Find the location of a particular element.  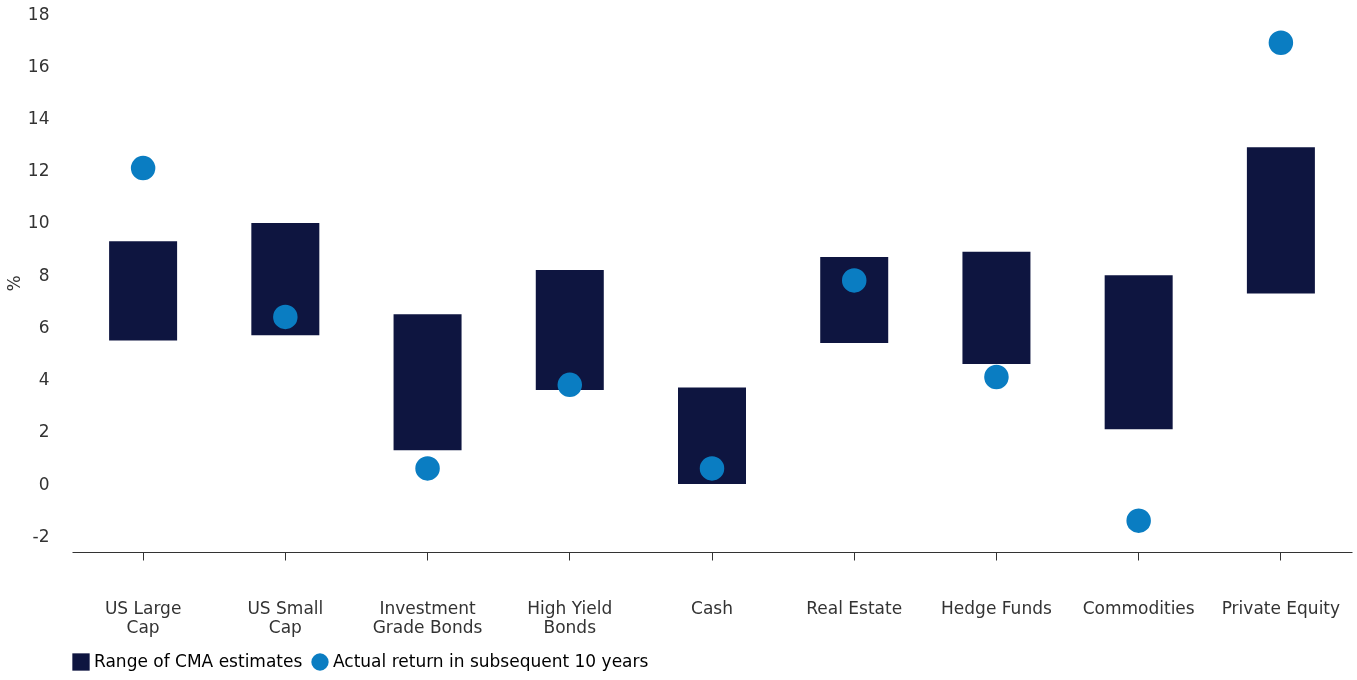

y-tick-label: 16 is located at coordinates (38, 65).